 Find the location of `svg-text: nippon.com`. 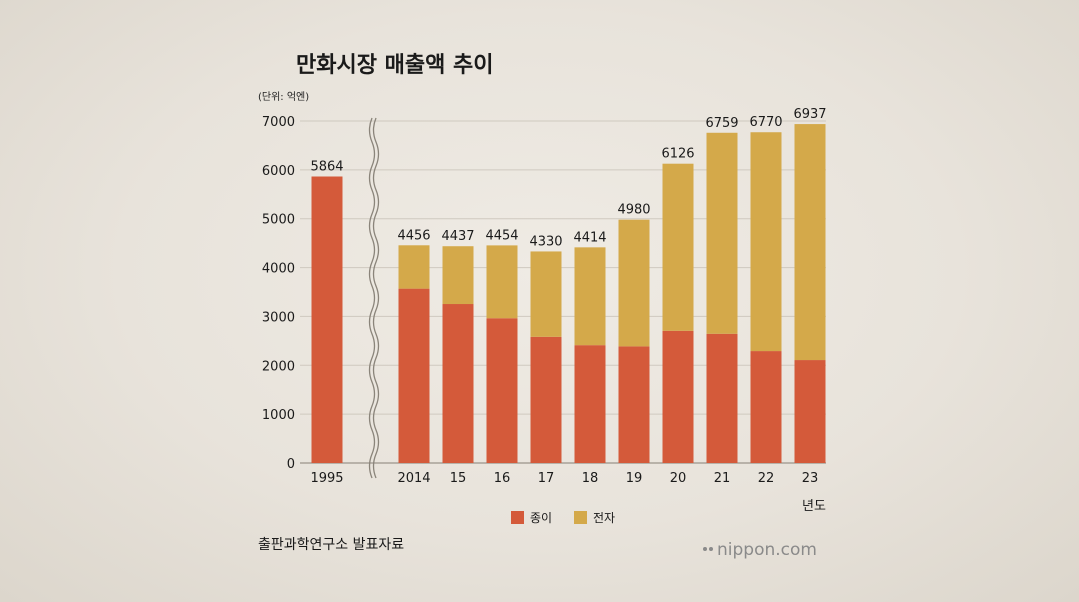

svg-text: nippon.com is located at coordinates (767, 550).